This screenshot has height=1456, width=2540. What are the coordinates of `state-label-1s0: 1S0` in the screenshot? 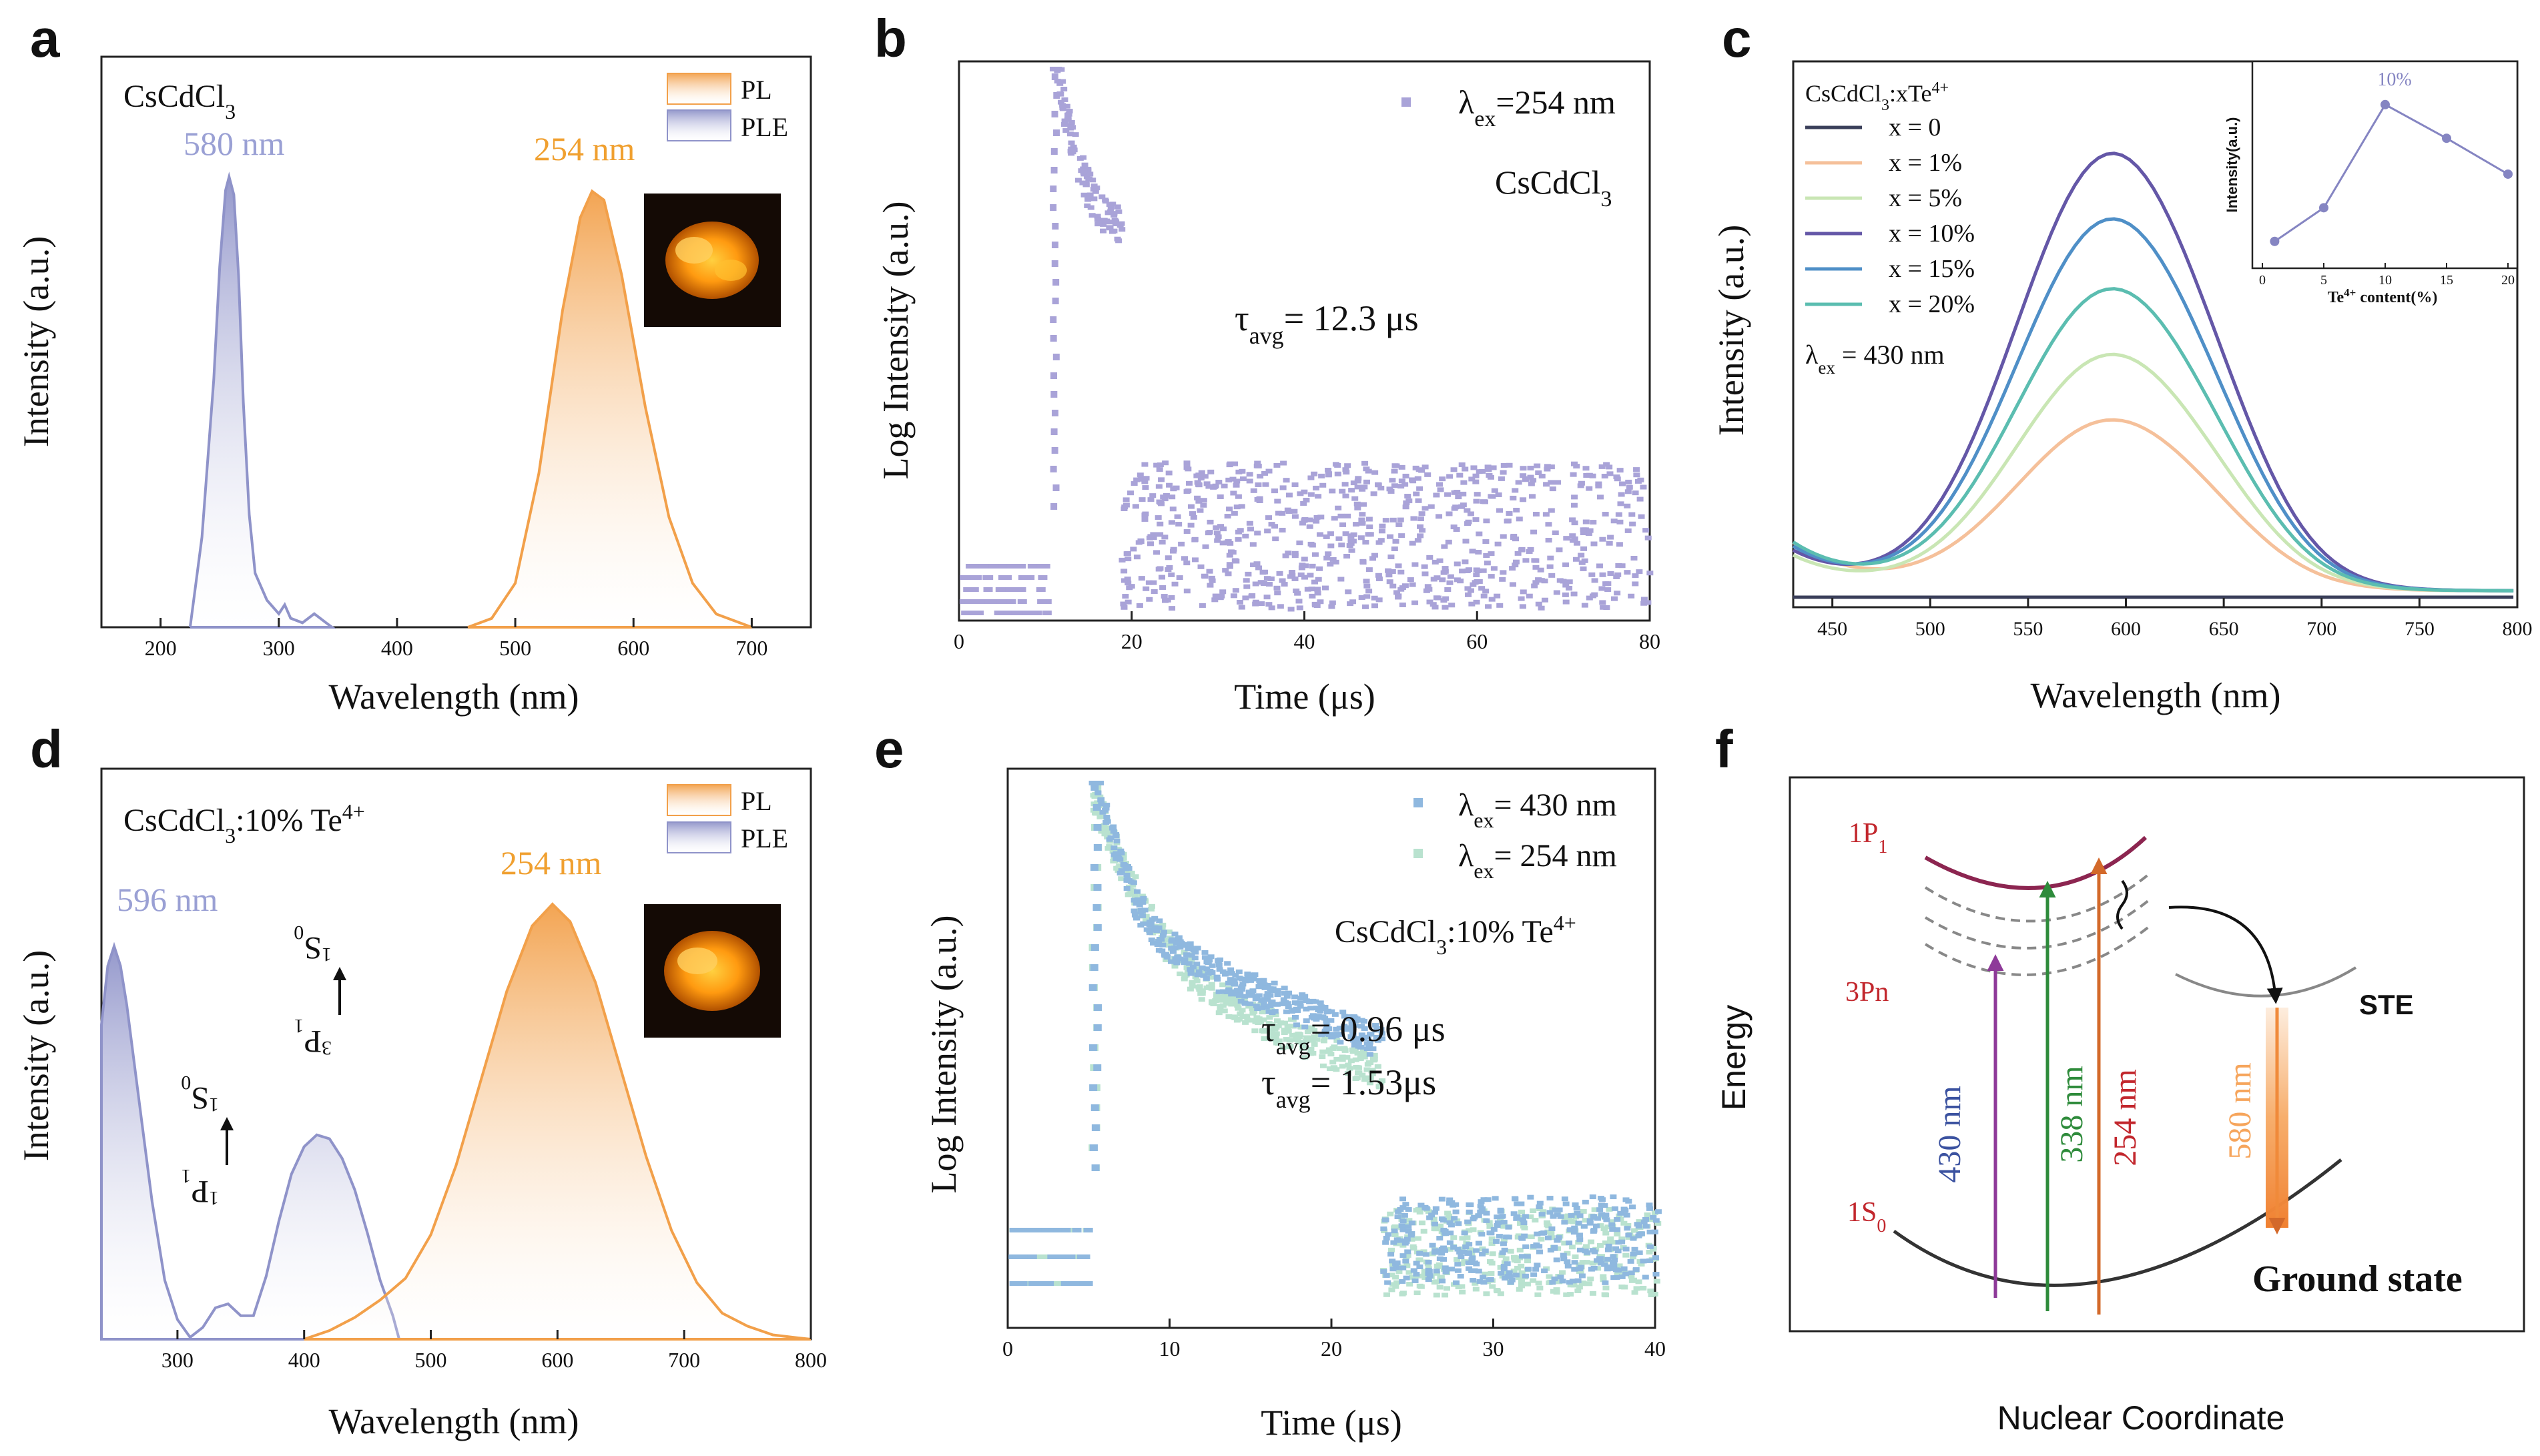 It's located at (1867, 1216).